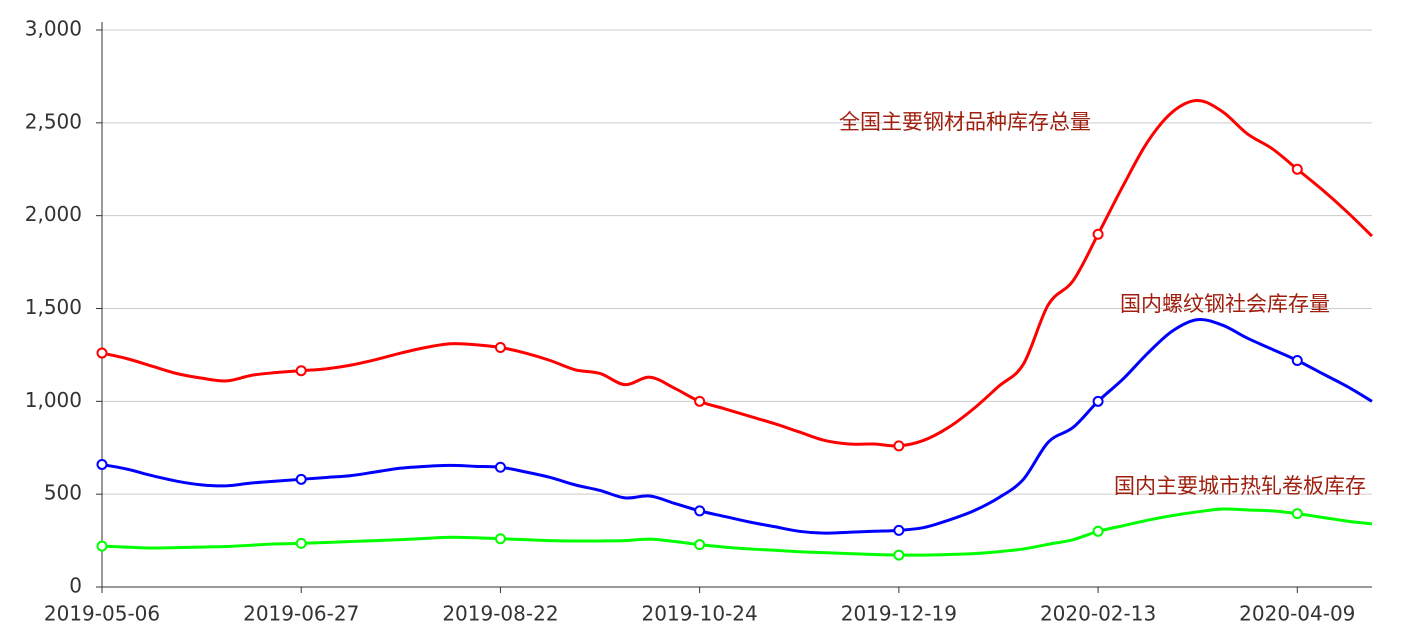 The height and width of the screenshot is (633, 1404). I want to click on y-tick-label: 3,000, so click(53, 29).